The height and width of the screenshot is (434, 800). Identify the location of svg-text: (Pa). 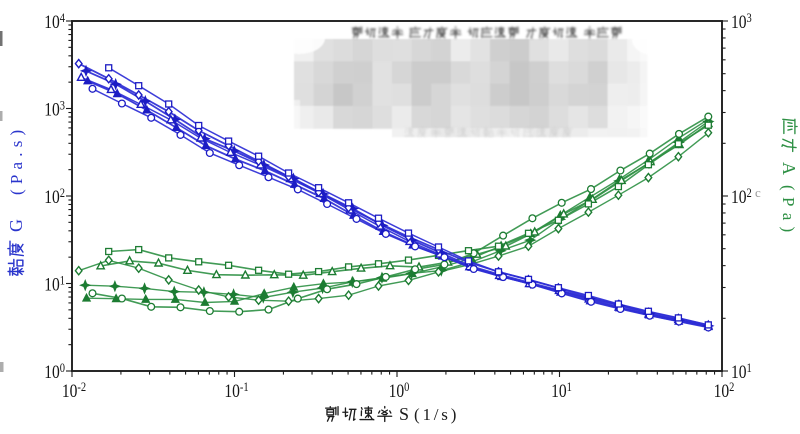
(788, 212).